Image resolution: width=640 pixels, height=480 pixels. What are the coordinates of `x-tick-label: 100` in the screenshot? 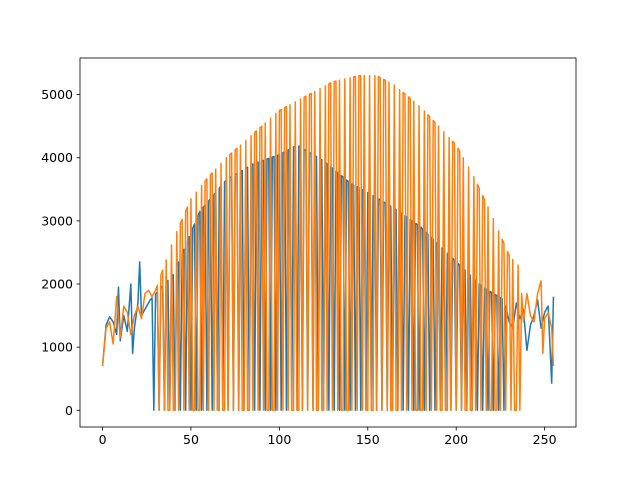 It's located at (279, 439).